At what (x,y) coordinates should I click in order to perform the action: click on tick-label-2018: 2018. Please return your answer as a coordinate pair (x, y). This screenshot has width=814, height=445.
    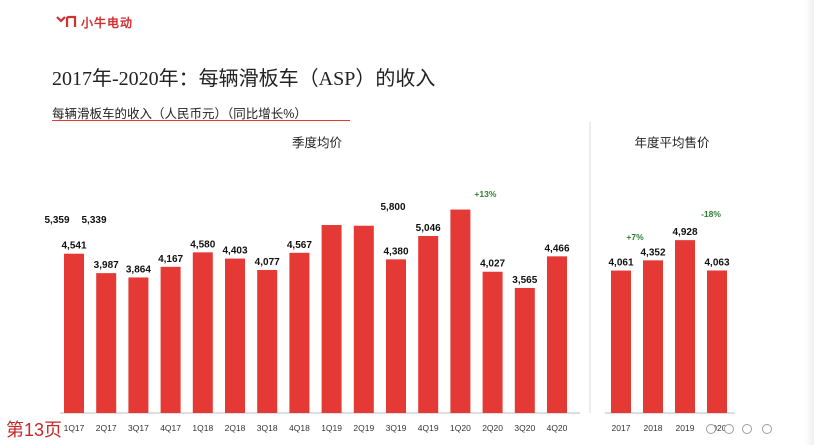
    Looking at the image, I should click on (653, 428).